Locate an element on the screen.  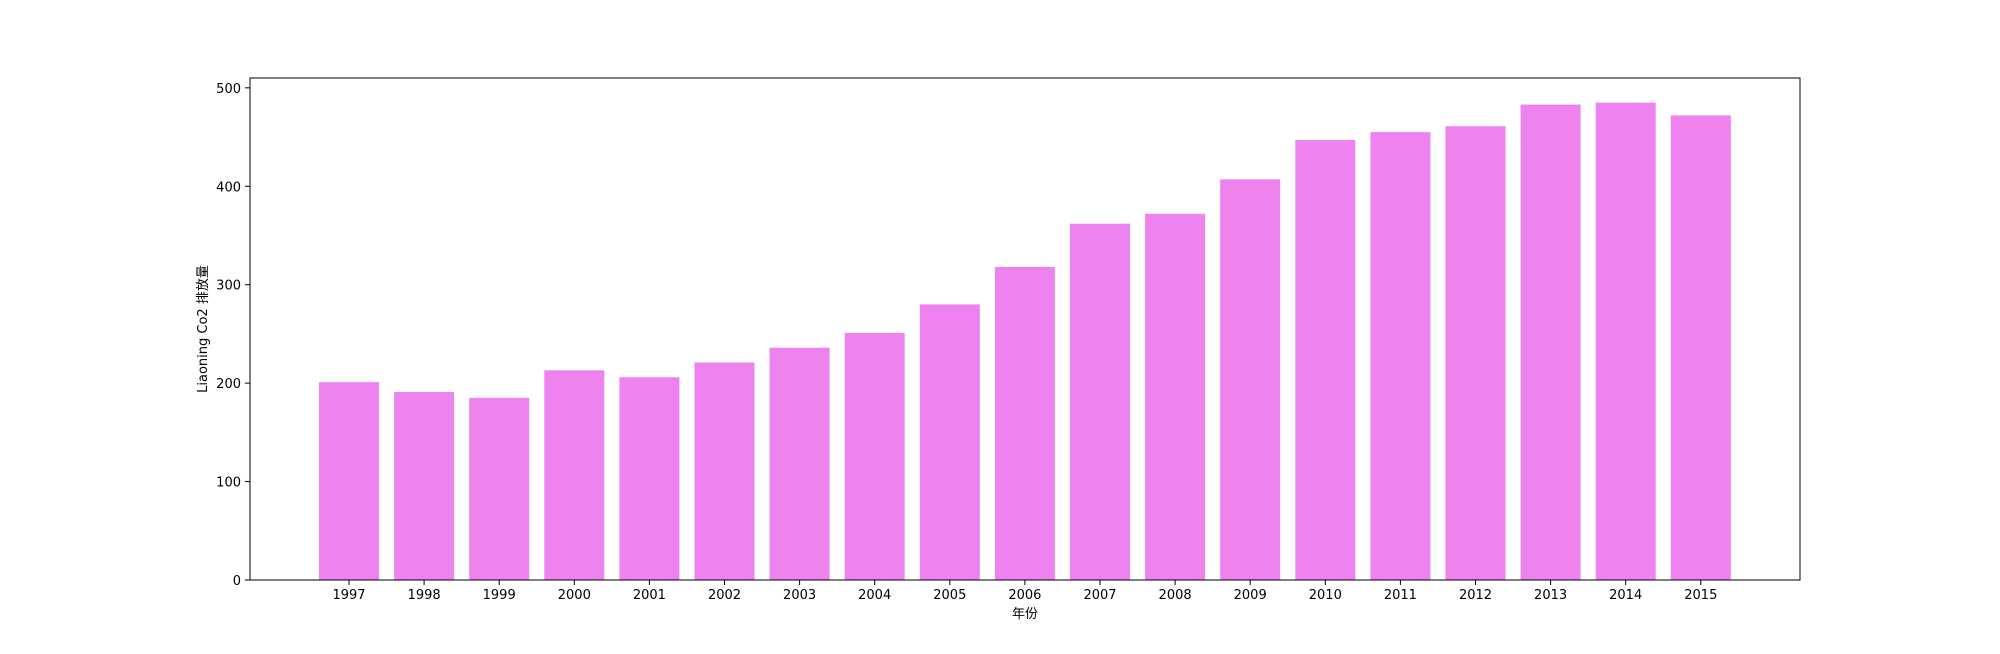
bar-2006 is located at coordinates (1024, 423).